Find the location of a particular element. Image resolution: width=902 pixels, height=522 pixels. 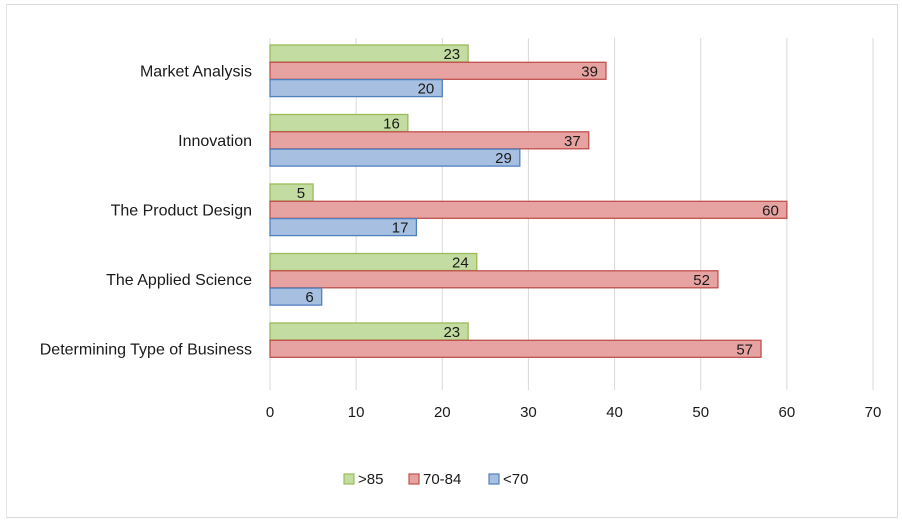

bar-value-label: 37 is located at coordinates (572, 141).